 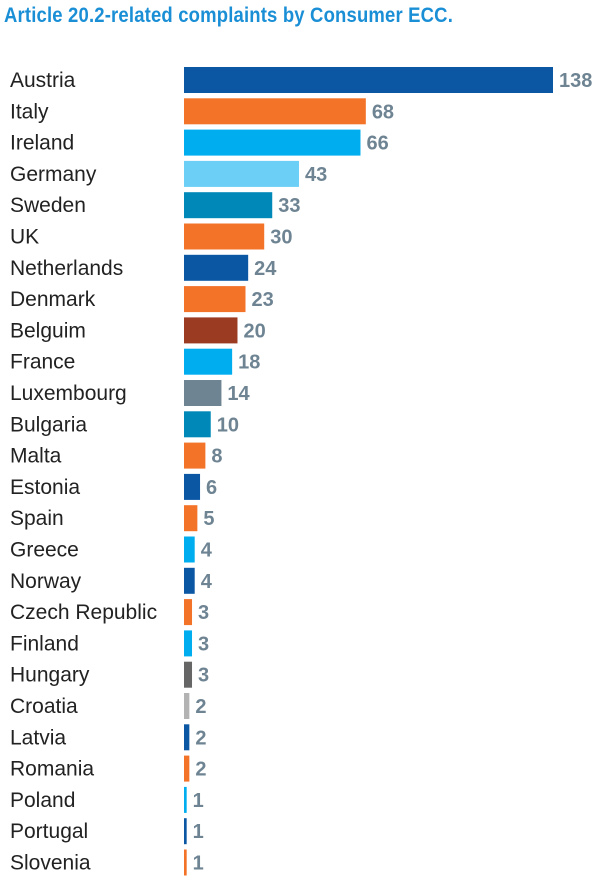 What do you see at coordinates (48, 424) in the screenshot?
I see `category-label-bulgaria: Bulgaria` at bounding box center [48, 424].